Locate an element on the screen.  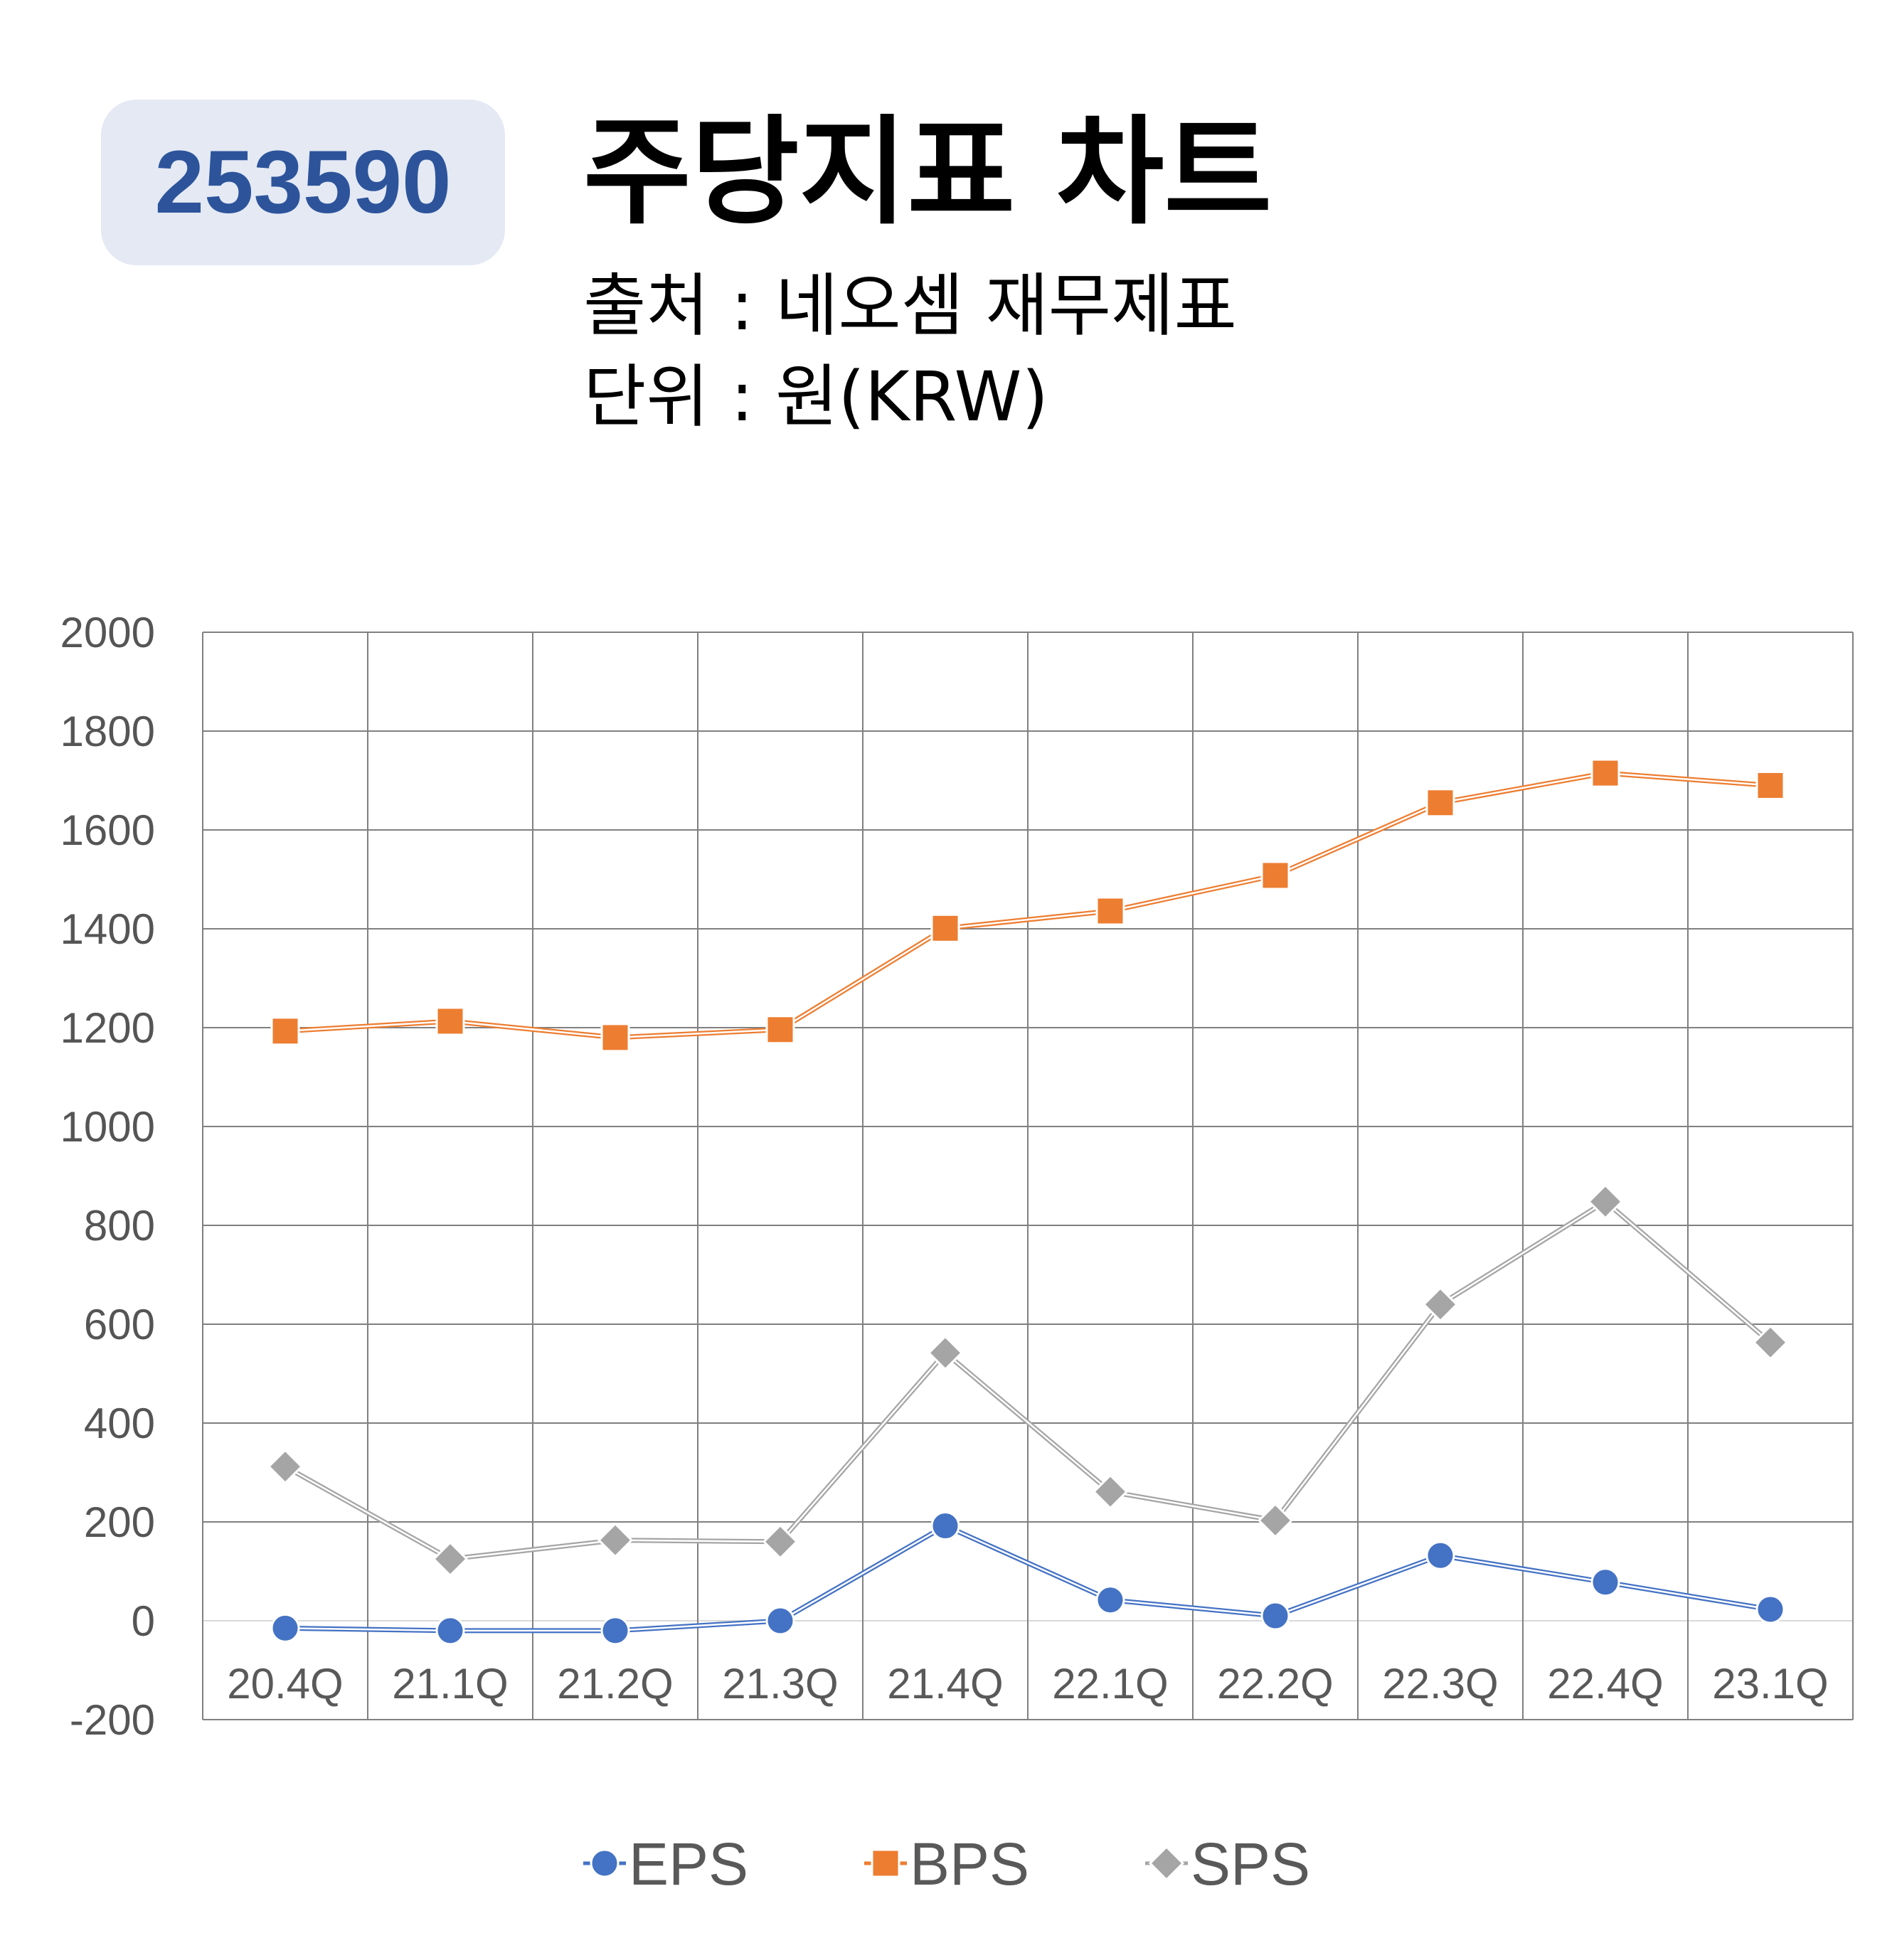
y-tick-label: 1200 is located at coordinates (108, 1028).